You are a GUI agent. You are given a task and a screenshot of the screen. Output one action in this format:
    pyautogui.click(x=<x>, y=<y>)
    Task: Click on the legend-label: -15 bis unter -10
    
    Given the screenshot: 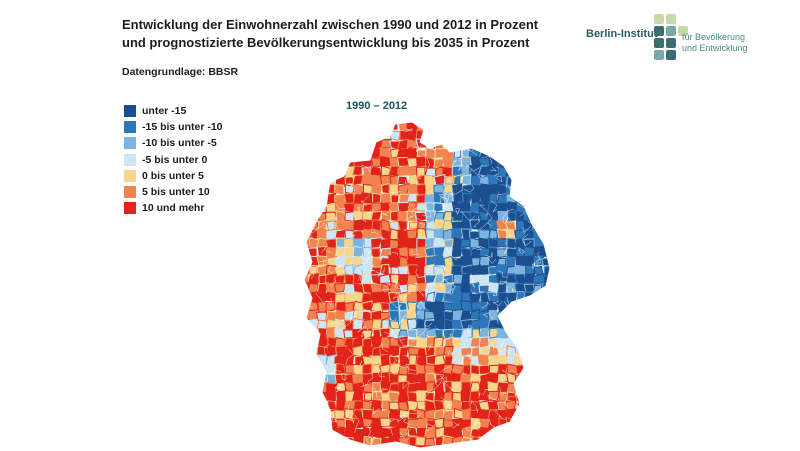 What is the action you would take?
    pyautogui.click(x=182, y=127)
    